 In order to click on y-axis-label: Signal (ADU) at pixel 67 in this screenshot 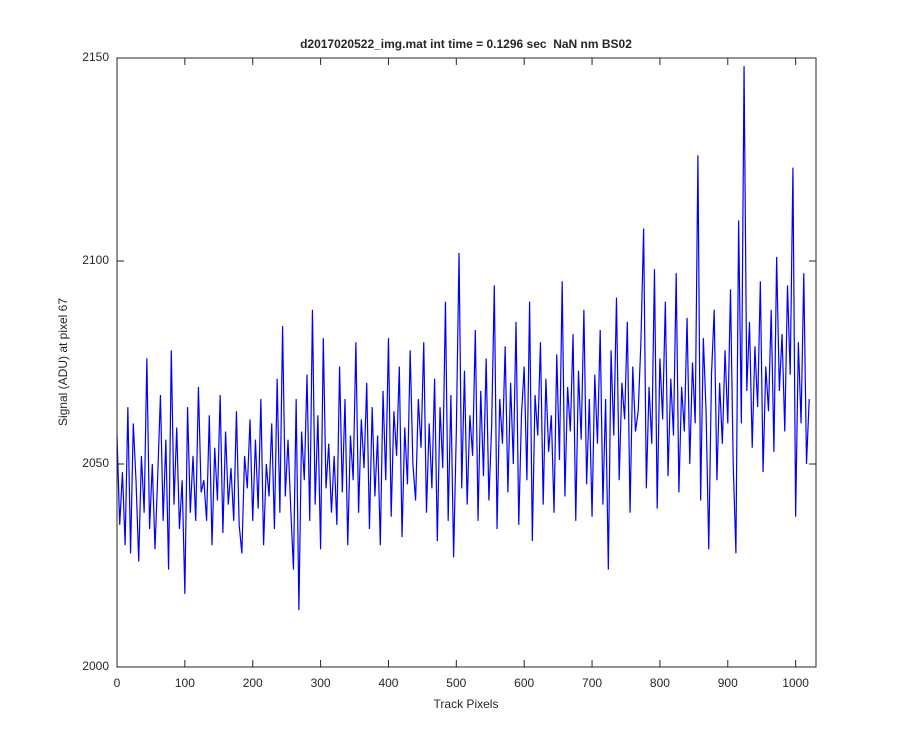, I will do `click(63, 362)`.